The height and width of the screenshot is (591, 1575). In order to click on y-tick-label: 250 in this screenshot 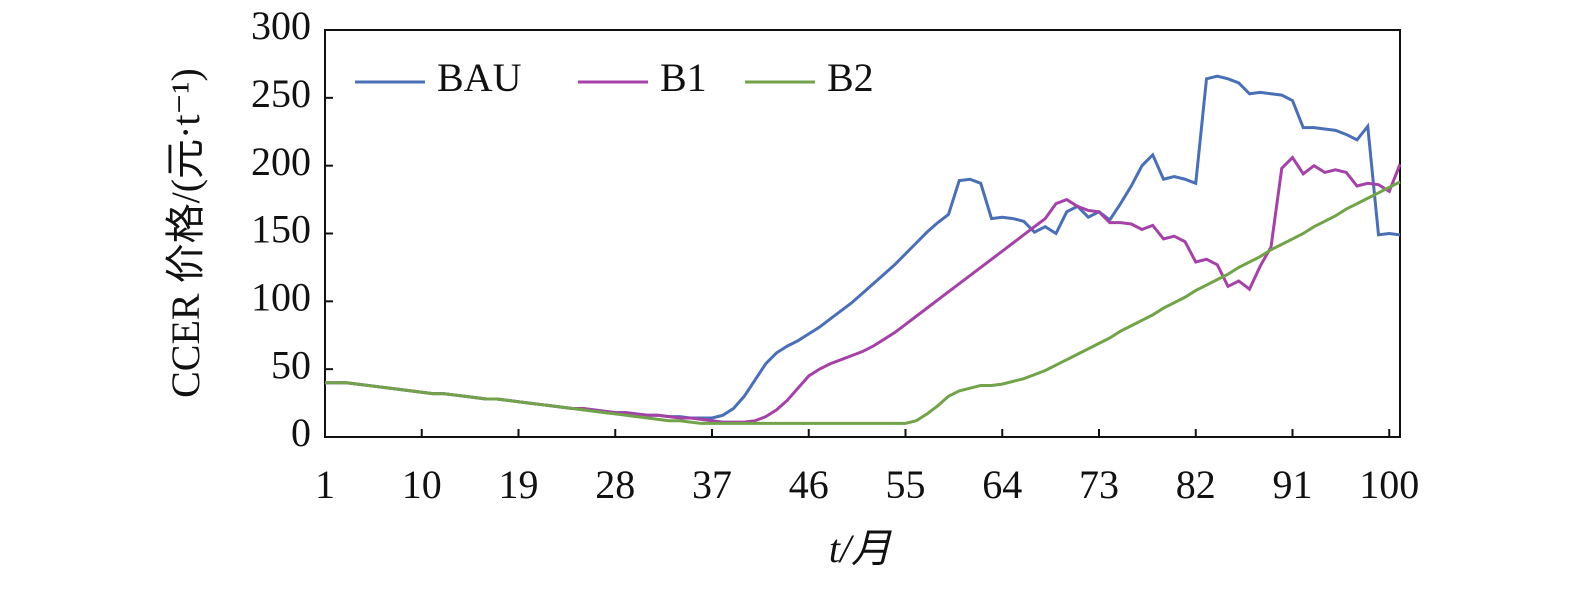, I will do `click(281, 93)`.